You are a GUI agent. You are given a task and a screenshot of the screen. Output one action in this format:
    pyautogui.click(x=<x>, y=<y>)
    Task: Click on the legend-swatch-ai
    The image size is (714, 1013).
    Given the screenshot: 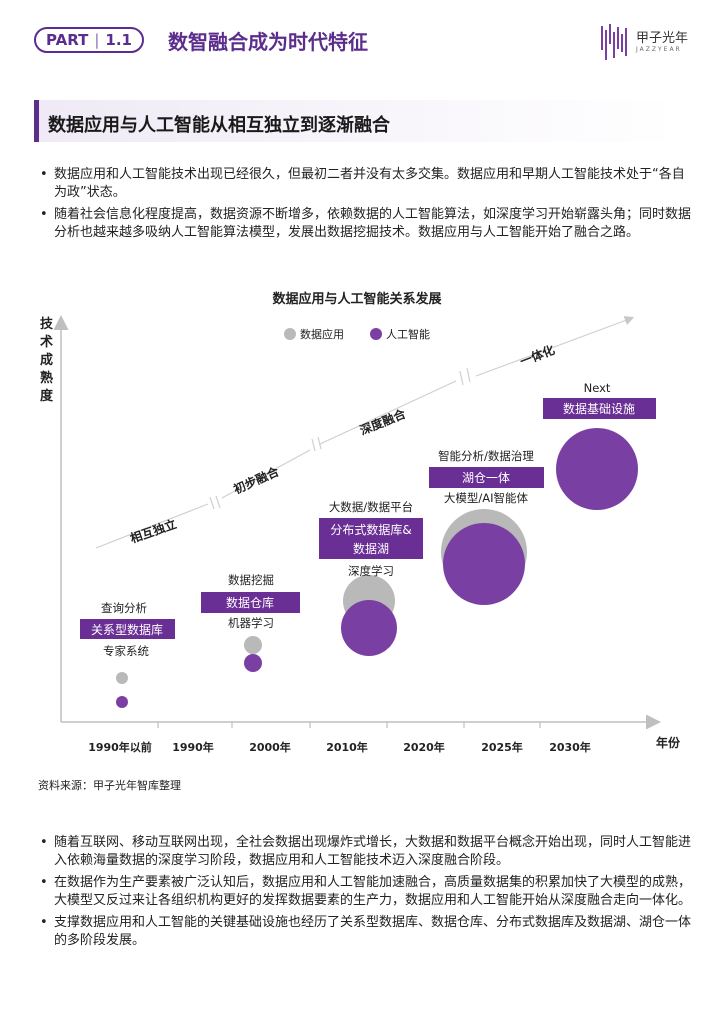 What is the action you would take?
    pyautogui.click(x=376, y=334)
    